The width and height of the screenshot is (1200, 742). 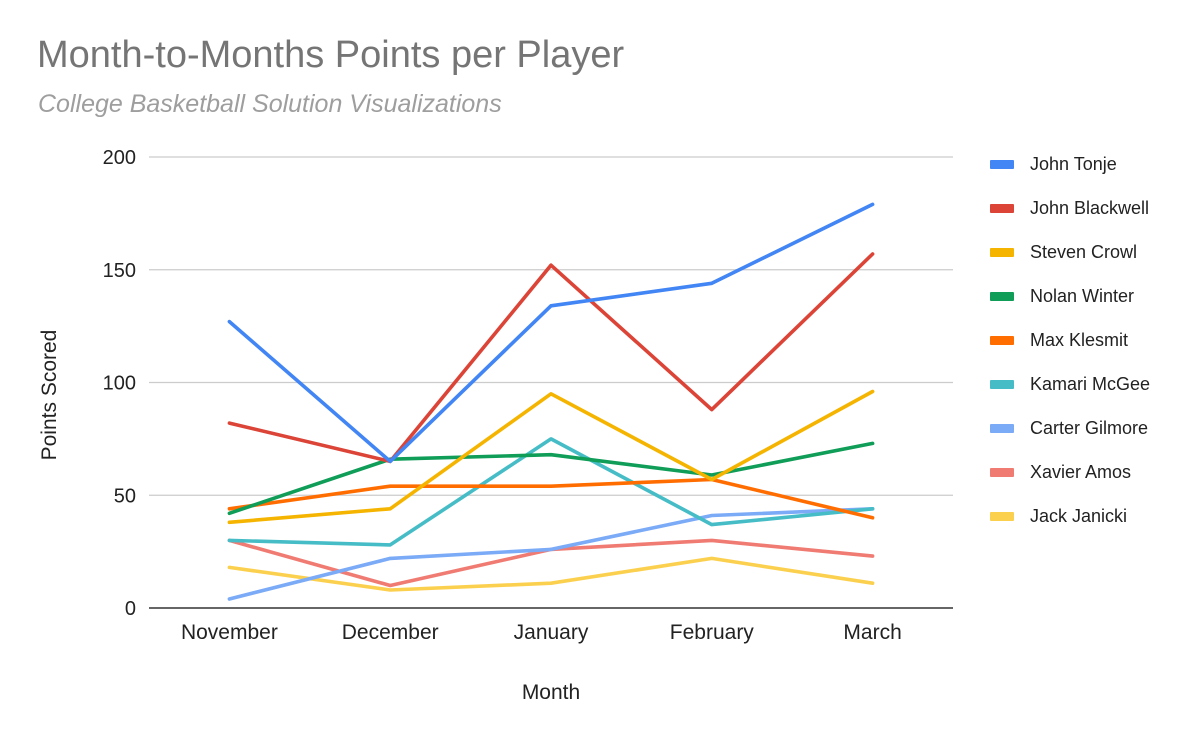 I want to click on x-tick-label: January, so click(x=551, y=632).